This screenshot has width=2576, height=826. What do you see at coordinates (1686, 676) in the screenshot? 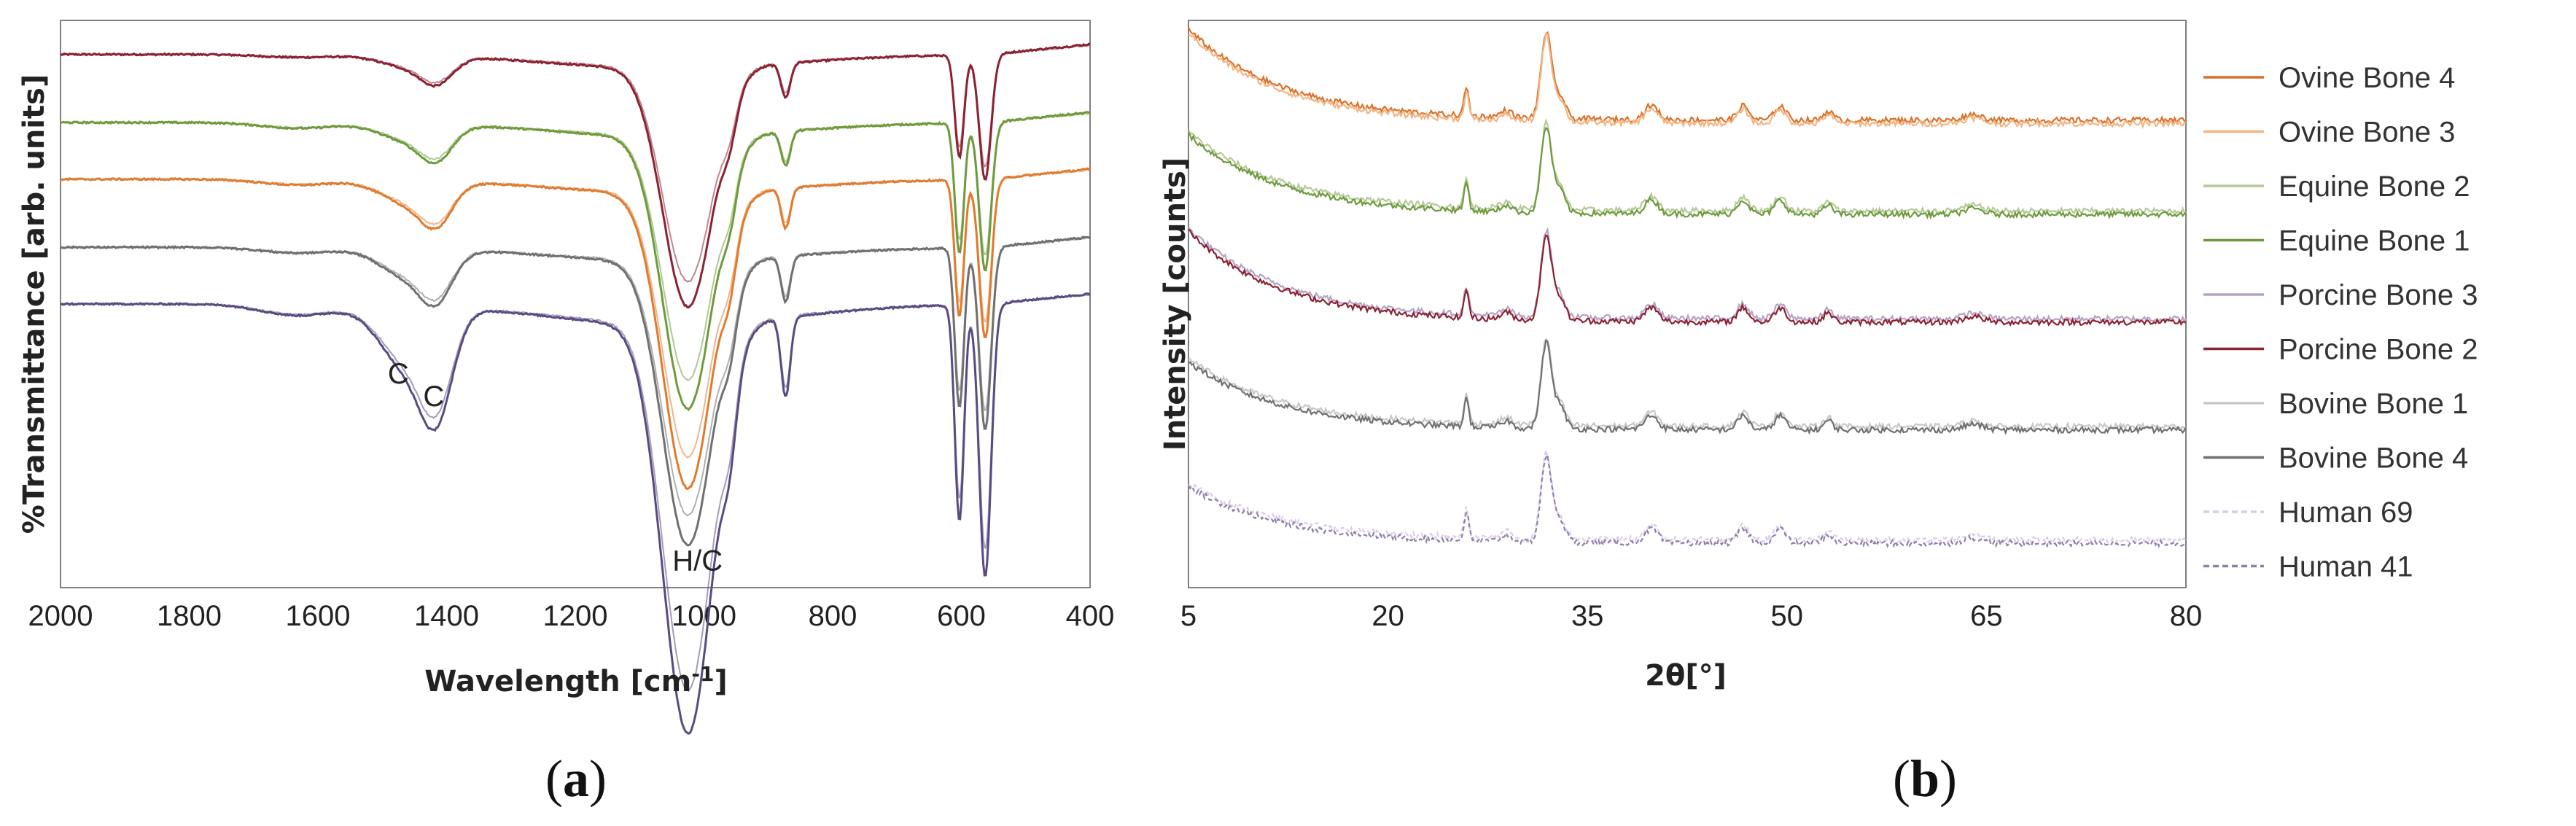
I see `xrd-x-axis-title: 2θ[°]` at bounding box center [1686, 676].